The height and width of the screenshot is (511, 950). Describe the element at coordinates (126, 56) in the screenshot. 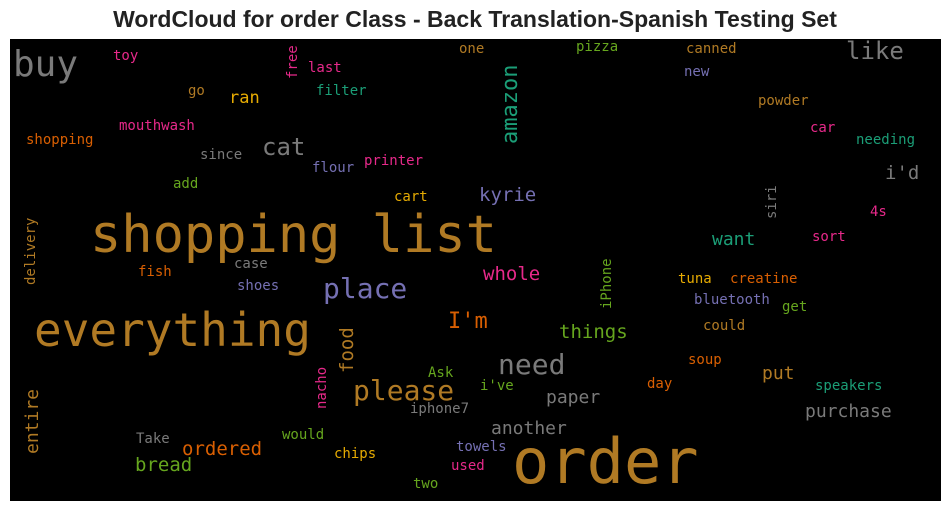

I see `word-toy: toy` at that location.